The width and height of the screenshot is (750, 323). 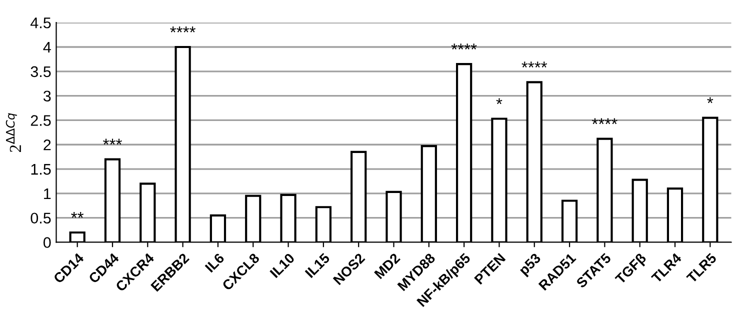 I want to click on annotation: ***, so click(x=112, y=141).